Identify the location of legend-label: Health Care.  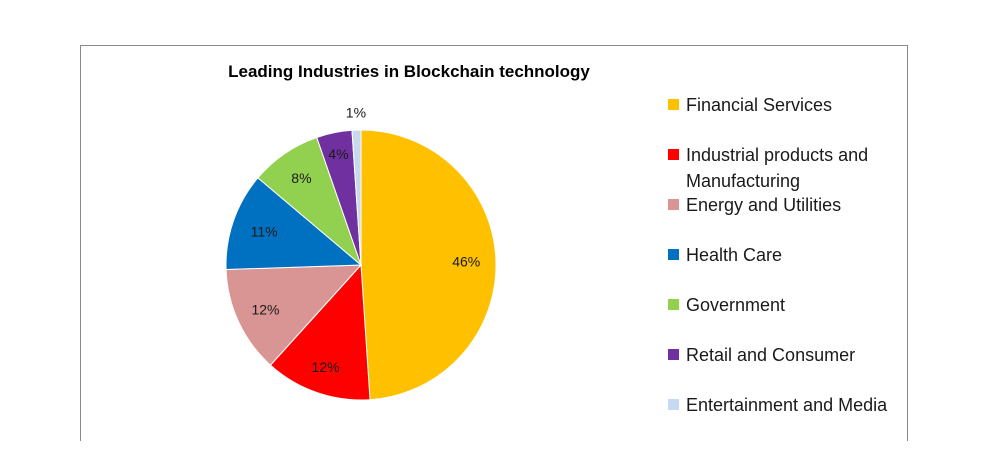
(734, 255).